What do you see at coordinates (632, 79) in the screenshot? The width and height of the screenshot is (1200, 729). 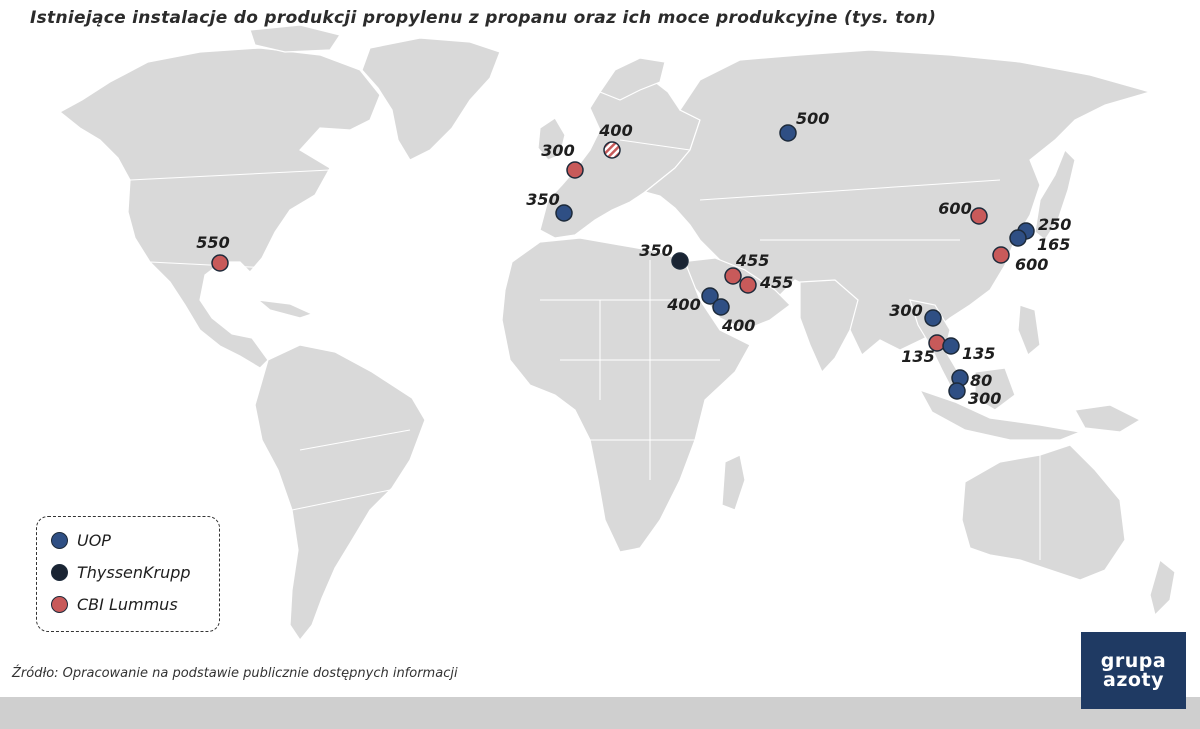 I see `landmass-scandinavia` at bounding box center [632, 79].